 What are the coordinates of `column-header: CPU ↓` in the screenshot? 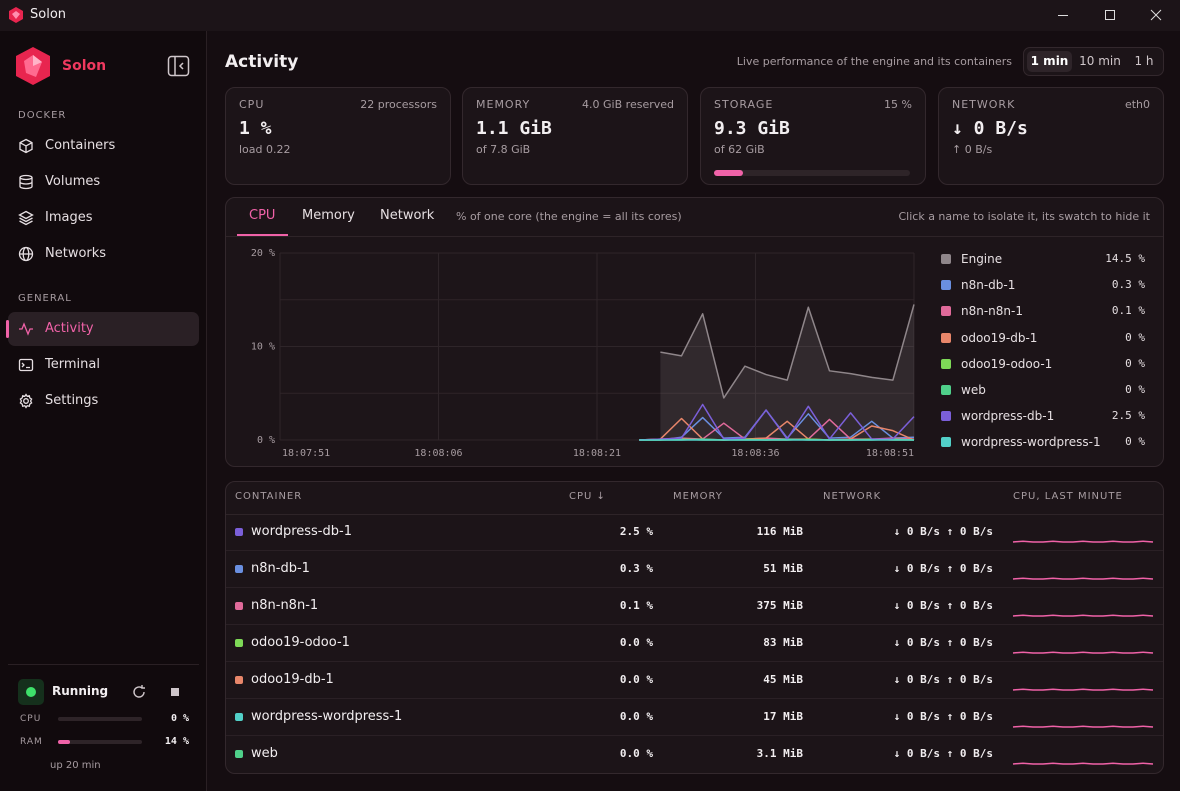 It's located at (587, 496).